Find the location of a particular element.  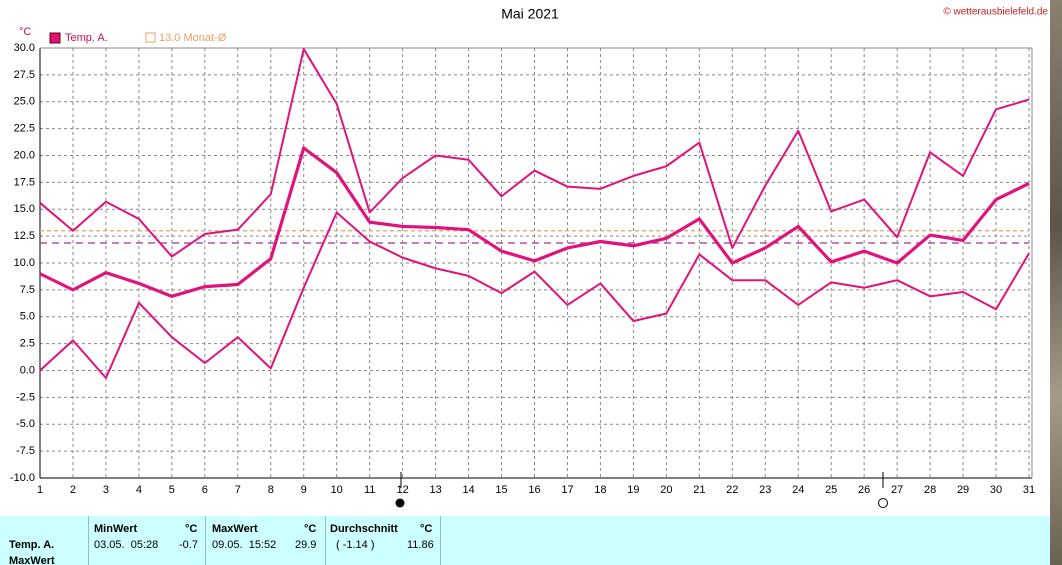

row-label: MaxWert is located at coordinates (32, 560).